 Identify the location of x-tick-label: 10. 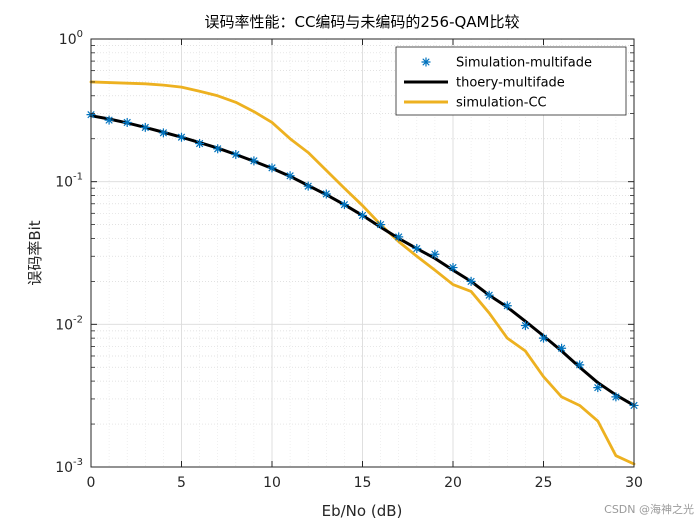
(272, 483).